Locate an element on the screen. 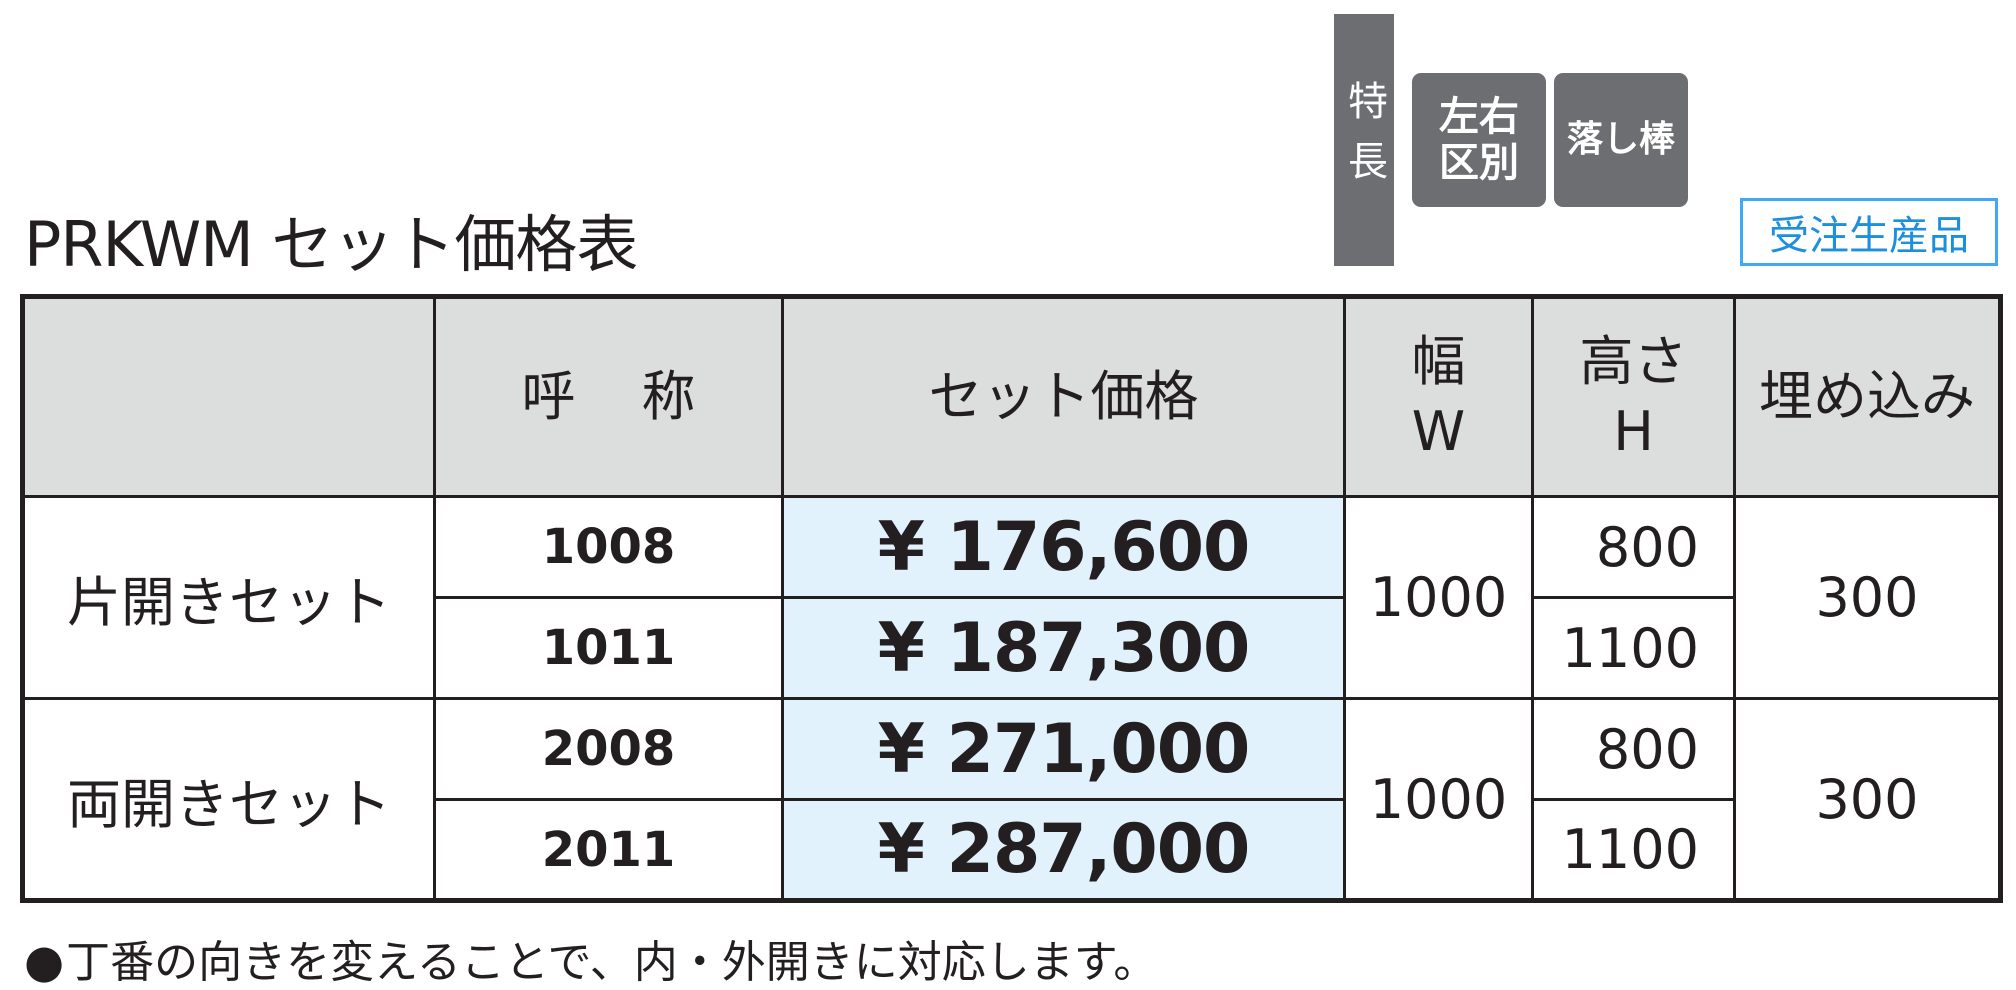  feature-label: 特長 is located at coordinates (1364, 140).